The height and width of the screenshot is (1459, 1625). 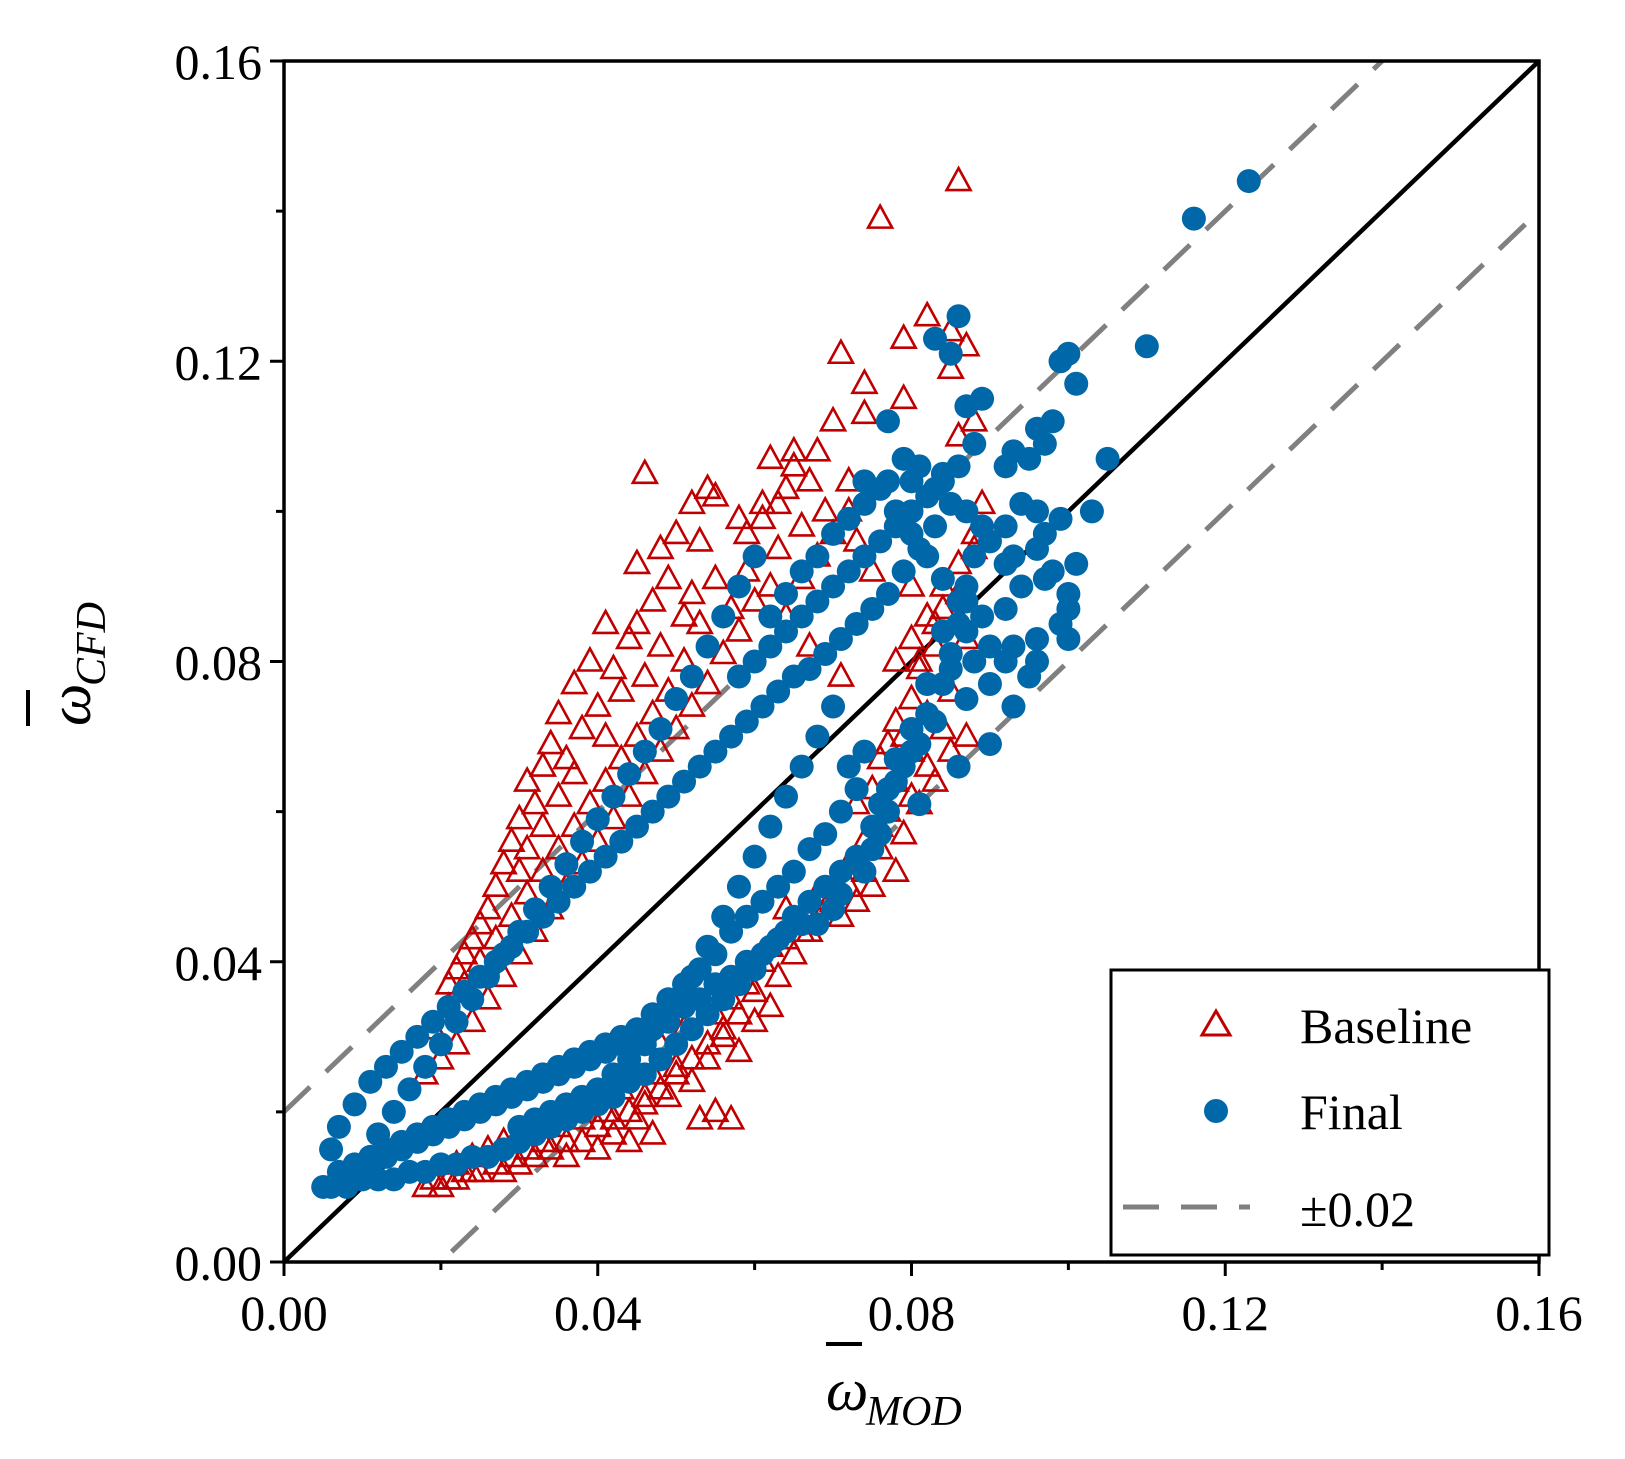 What do you see at coordinates (92, 644) in the screenshot?
I see `y-axis-label-subscript: CFD` at bounding box center [92, 644].